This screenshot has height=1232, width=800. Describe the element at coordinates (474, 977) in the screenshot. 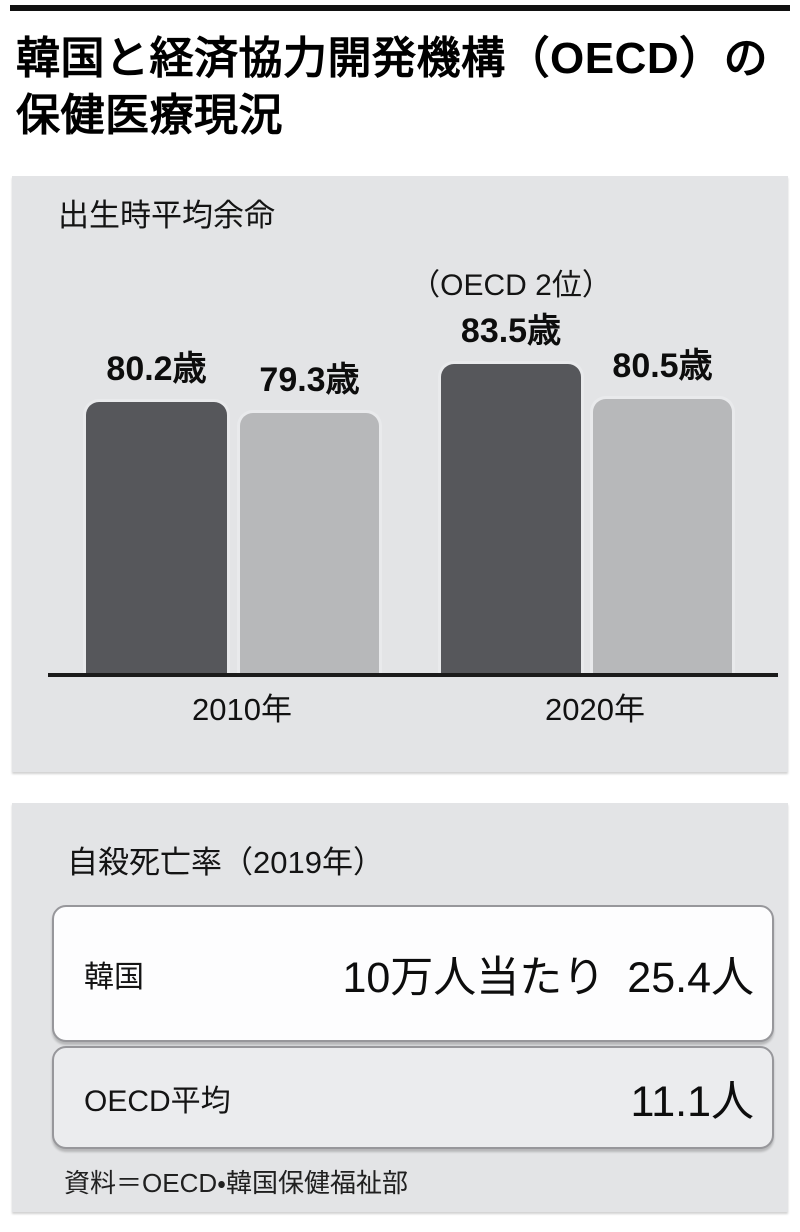

I see `stat-value-prefix-korea: 10万人当たり` at that location.